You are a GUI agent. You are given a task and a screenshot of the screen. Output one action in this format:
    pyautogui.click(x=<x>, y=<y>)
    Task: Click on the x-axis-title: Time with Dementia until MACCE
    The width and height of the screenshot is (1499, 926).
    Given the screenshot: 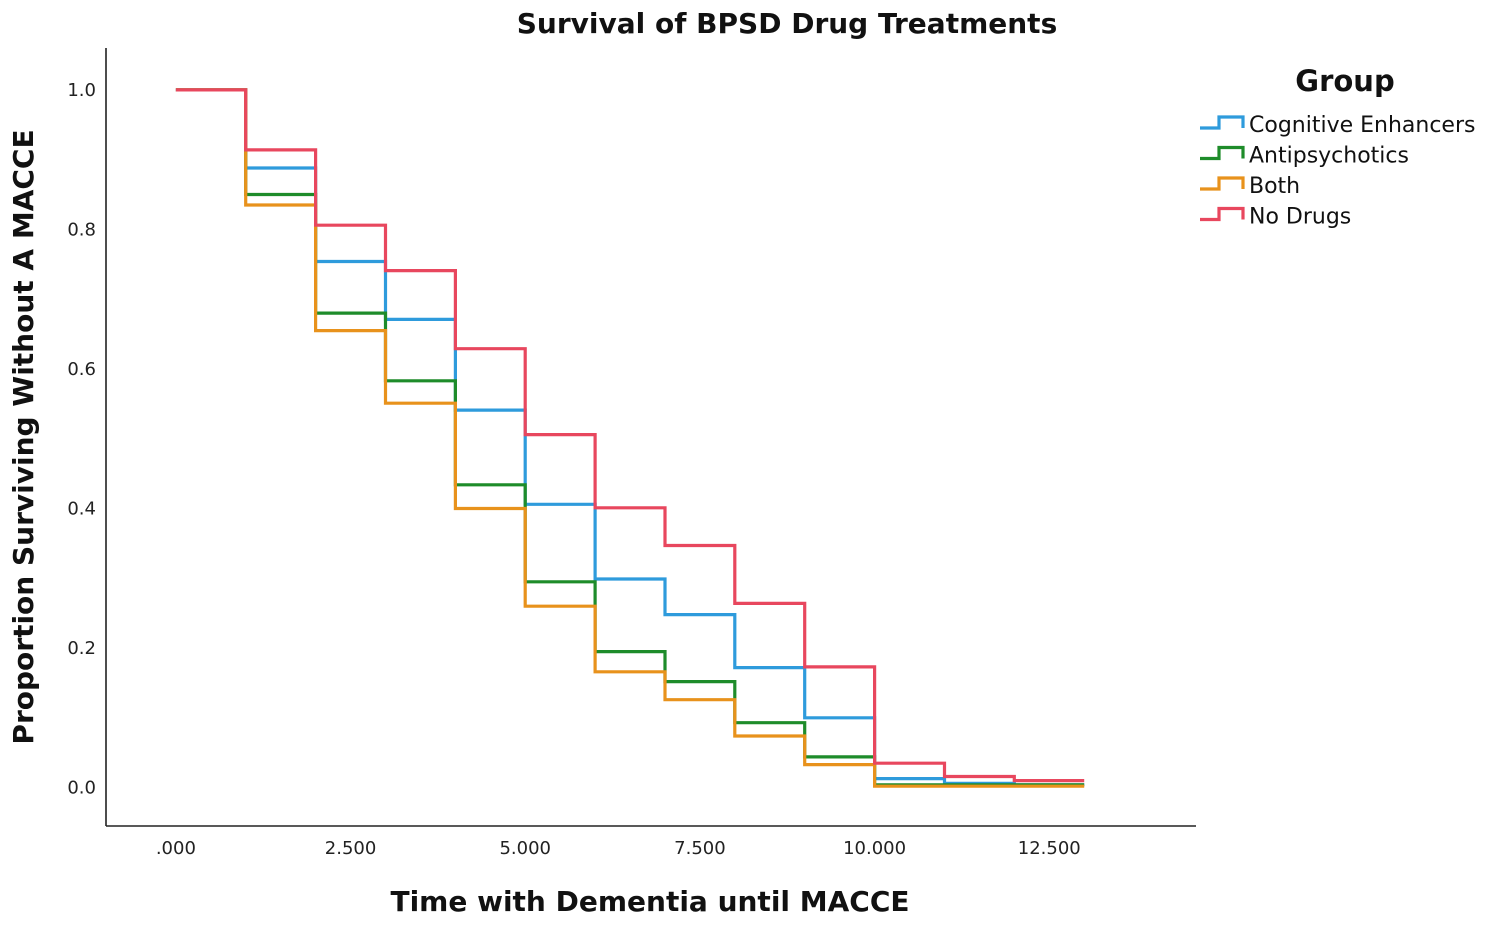 What is the action you would take?
    pyautogui.click(x=649, y=901)
    